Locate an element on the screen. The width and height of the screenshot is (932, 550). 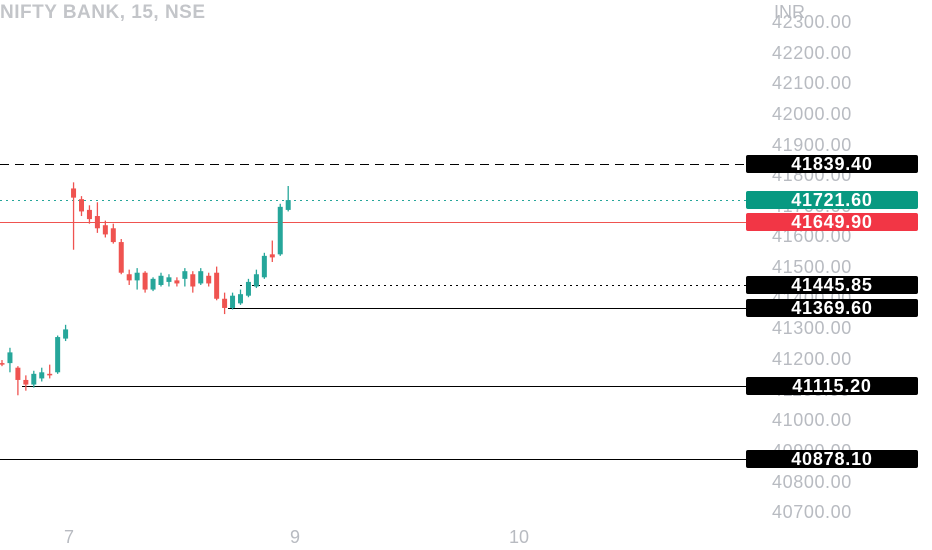
price-tick-label: 42100.00 is located at coordinates (812, 83).